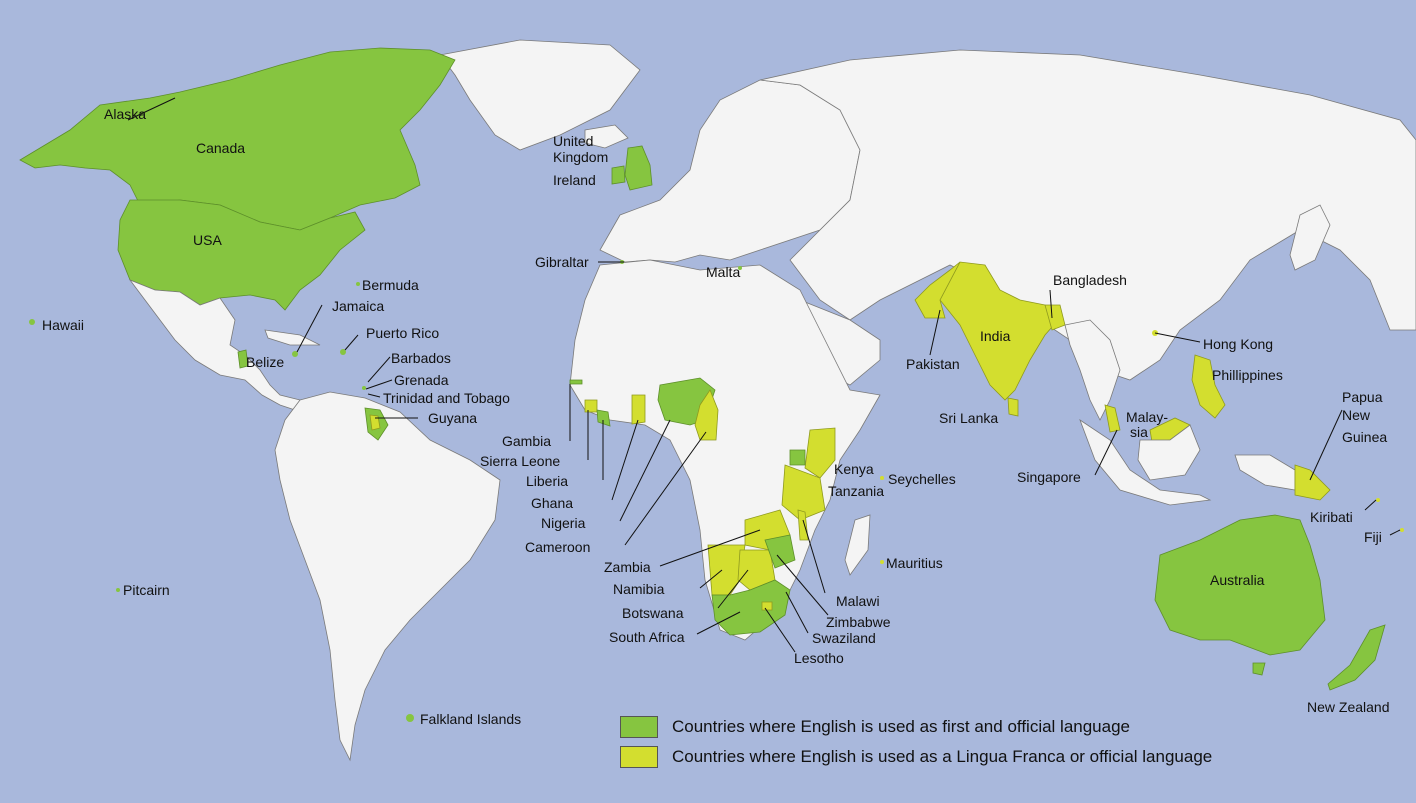 The height and width of the screenshot is (803, 1416). What do you see at coordinates (1310, 237) in the screenshot?
I see `japan` at bounding box center [1310, 237].